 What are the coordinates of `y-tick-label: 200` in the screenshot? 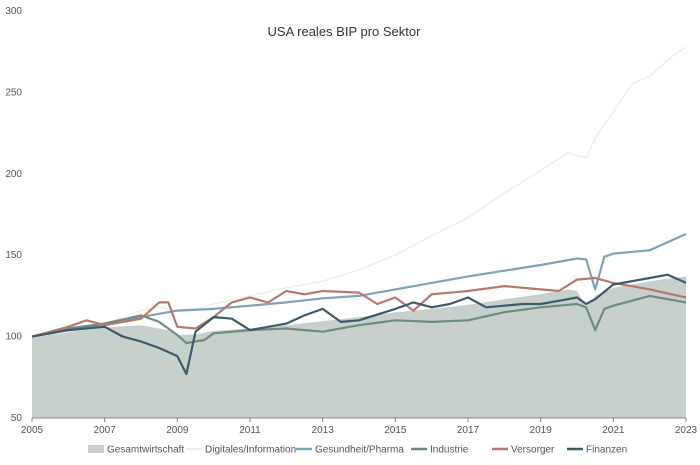 It's located at (13, 174).